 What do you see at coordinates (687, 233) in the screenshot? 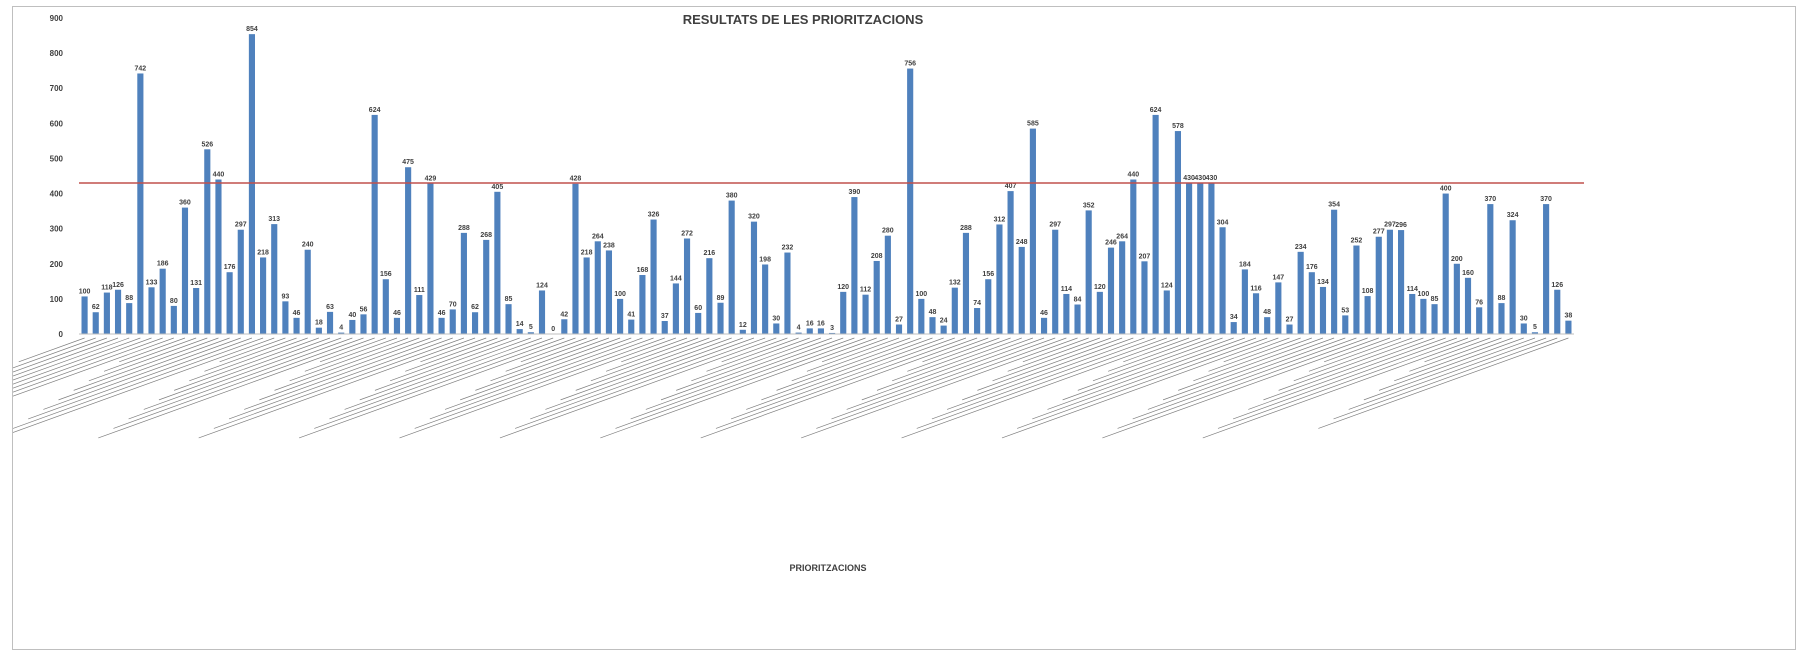
I see `data-label: 272` at bounding box center [687, 233].